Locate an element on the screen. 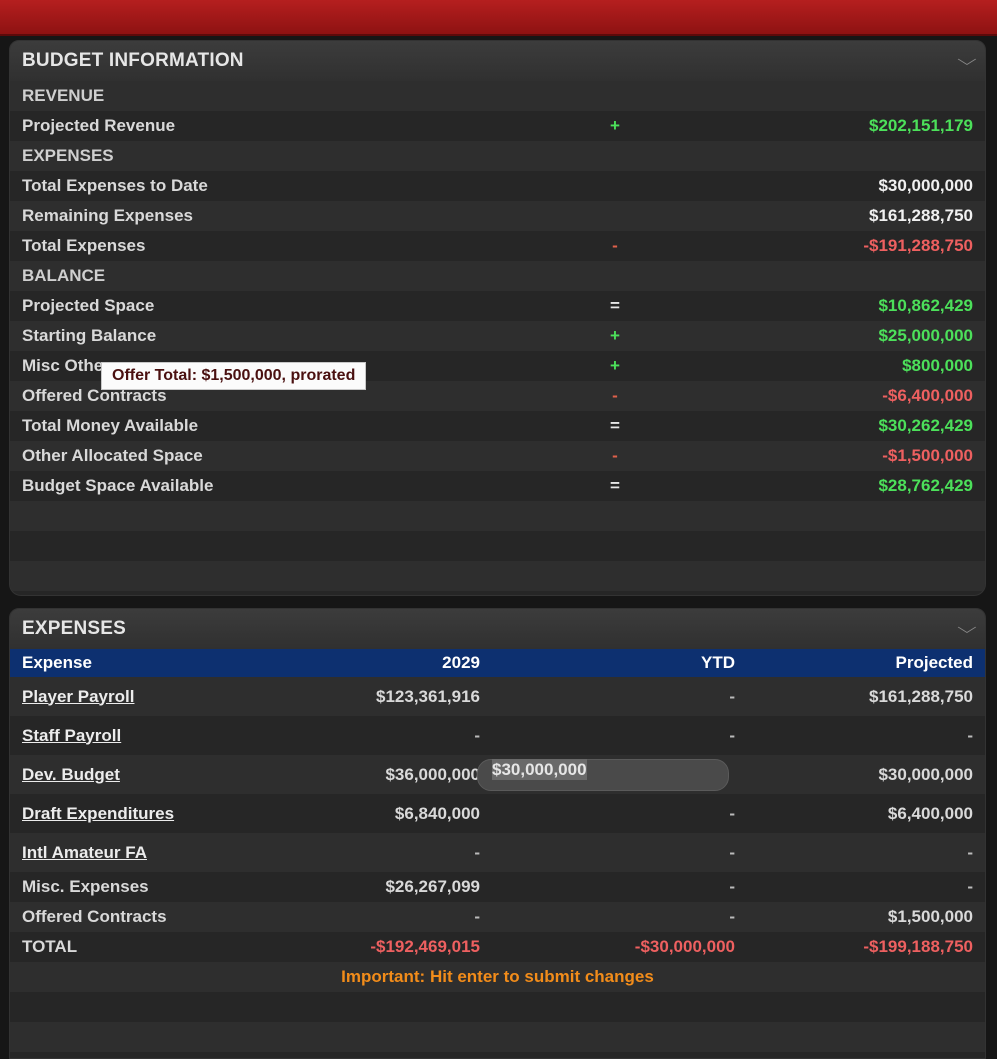  expense-row: Intl Amateur FA - - - is located at coordinates (497, 852).